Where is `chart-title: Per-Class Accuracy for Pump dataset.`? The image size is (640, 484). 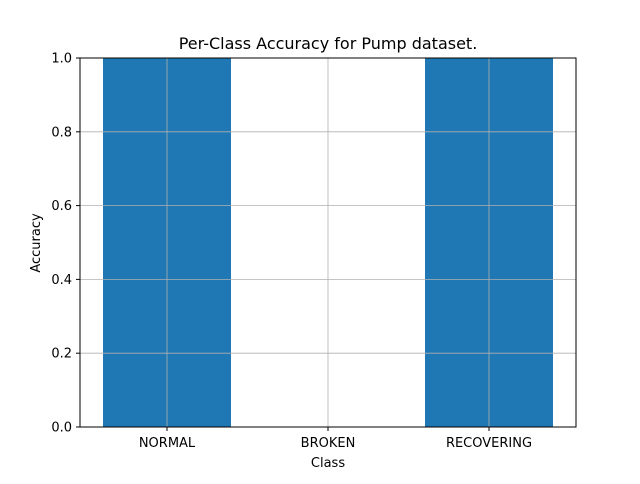
chart-title: Per-Class Accuracy for Pump dataset. is located at coordinates (328, 43).